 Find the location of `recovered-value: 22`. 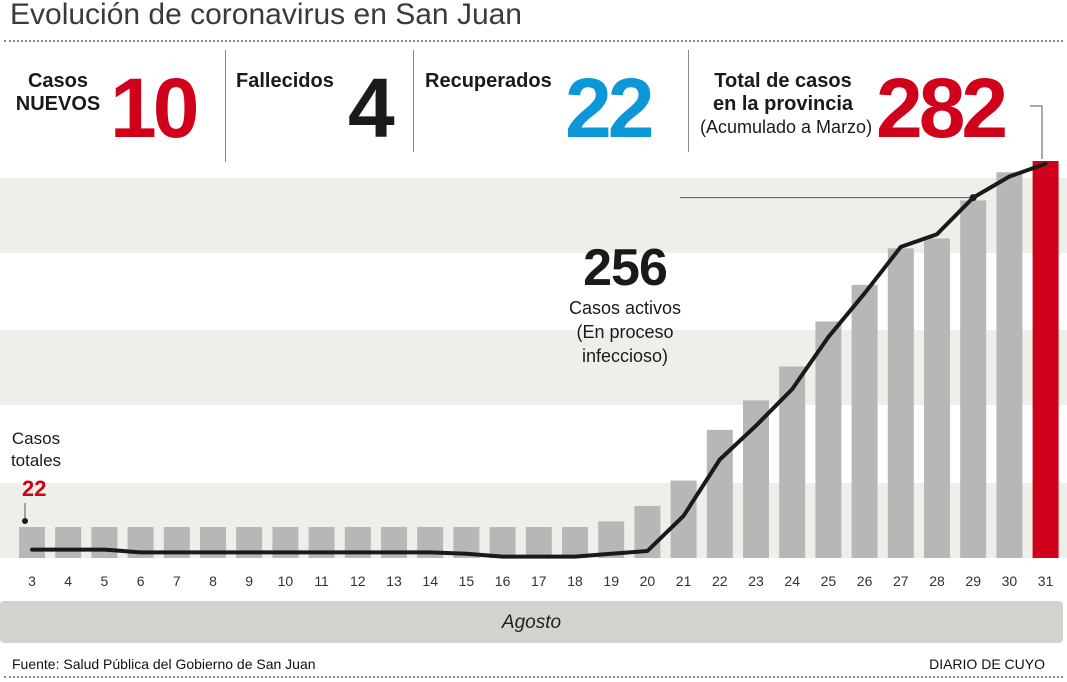

recovered-value: 22 is located at coordinates (609, 108).